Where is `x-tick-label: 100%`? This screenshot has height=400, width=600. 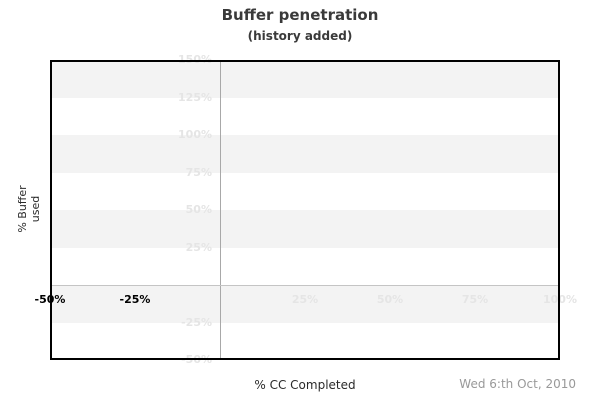
x-tick-label: 100% is located at coordinates (560, 299).